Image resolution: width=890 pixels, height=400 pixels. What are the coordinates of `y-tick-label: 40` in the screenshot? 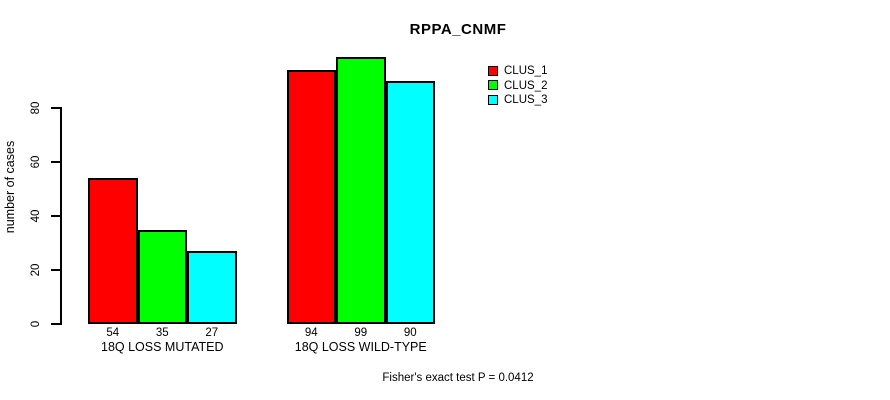 It's located at (36, 216).